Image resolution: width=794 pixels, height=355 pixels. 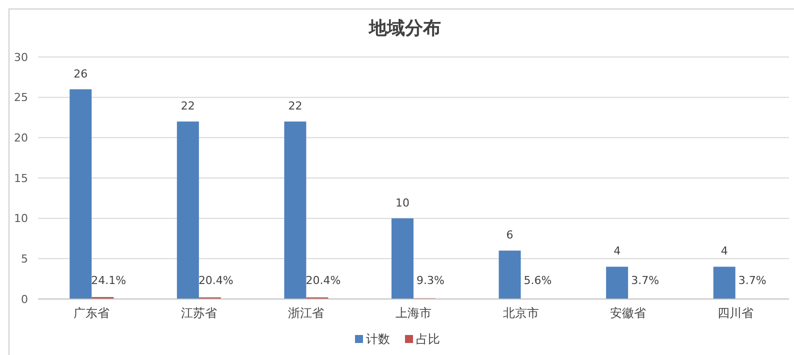 I want to click on data-label: 10, so click(x=403, y=203).